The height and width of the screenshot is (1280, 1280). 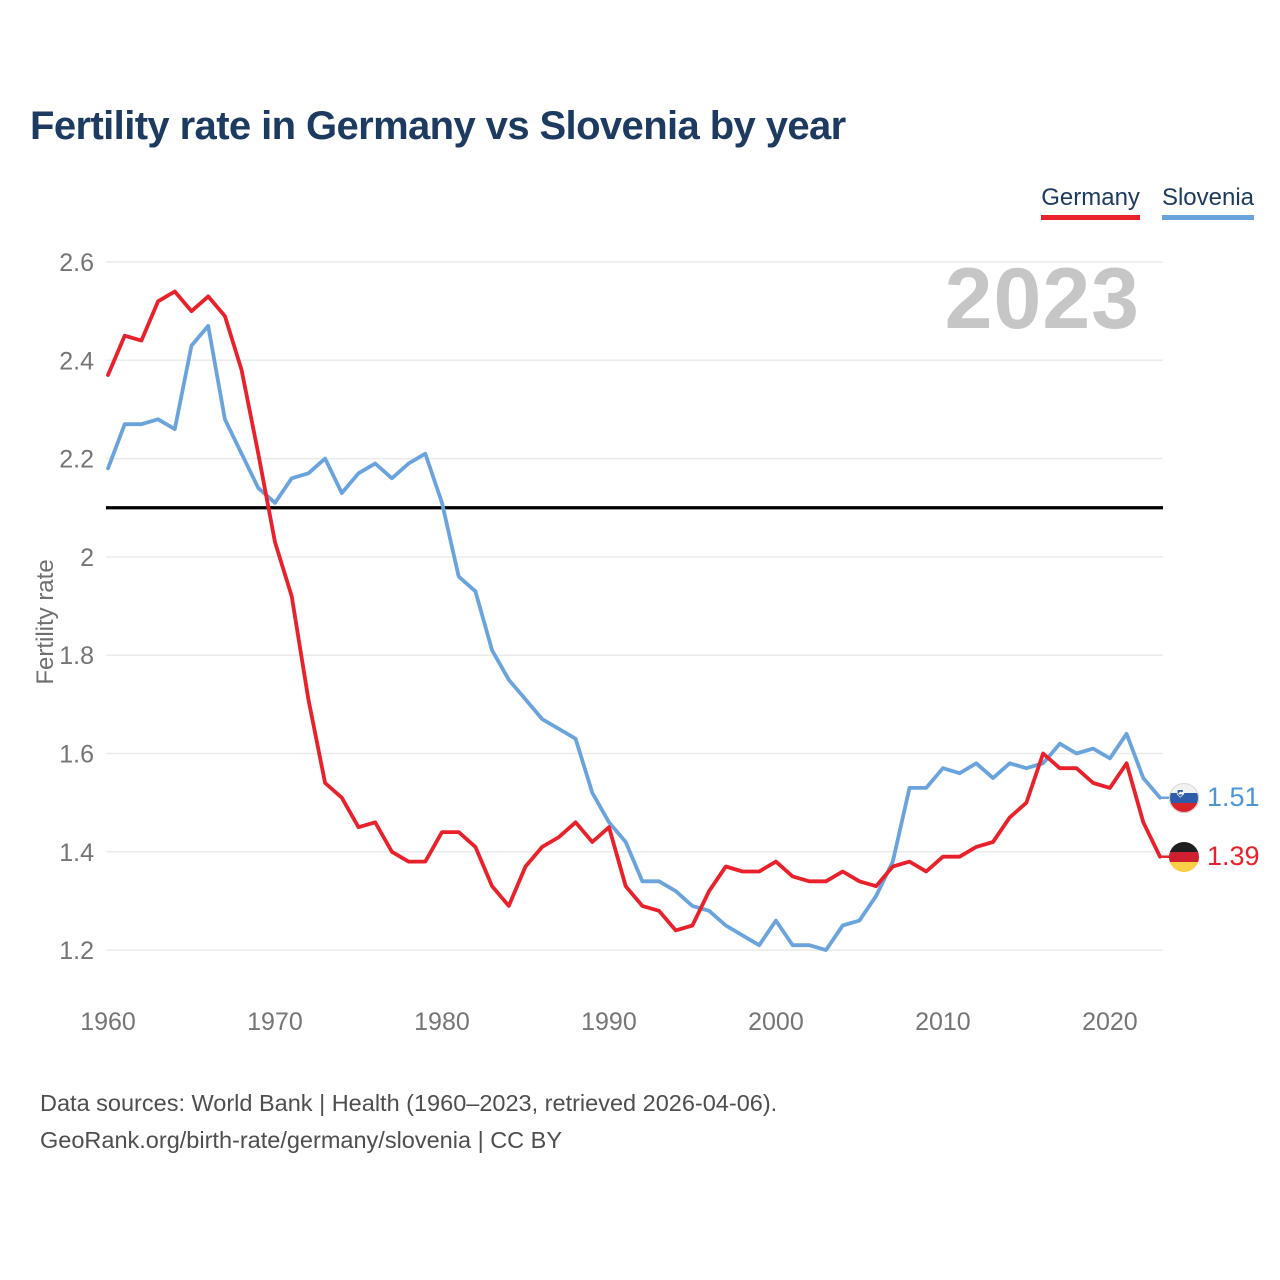 What do you see at coordinates (275, 1022) in the screenshot?
I see `x-tick-label: 1970` at bounding box center [275, 1022].